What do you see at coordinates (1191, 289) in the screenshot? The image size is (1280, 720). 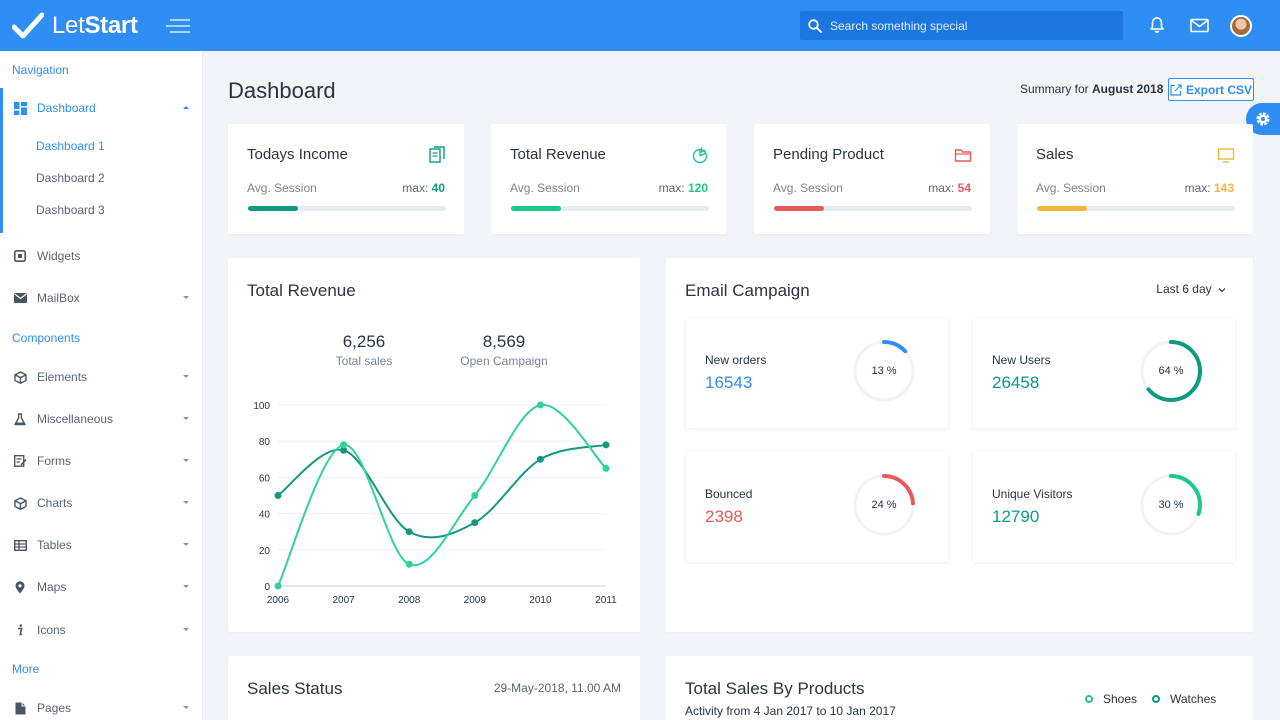 I see `date-range-dropdown: Last 6 day` at bounding box center [1191, 289].